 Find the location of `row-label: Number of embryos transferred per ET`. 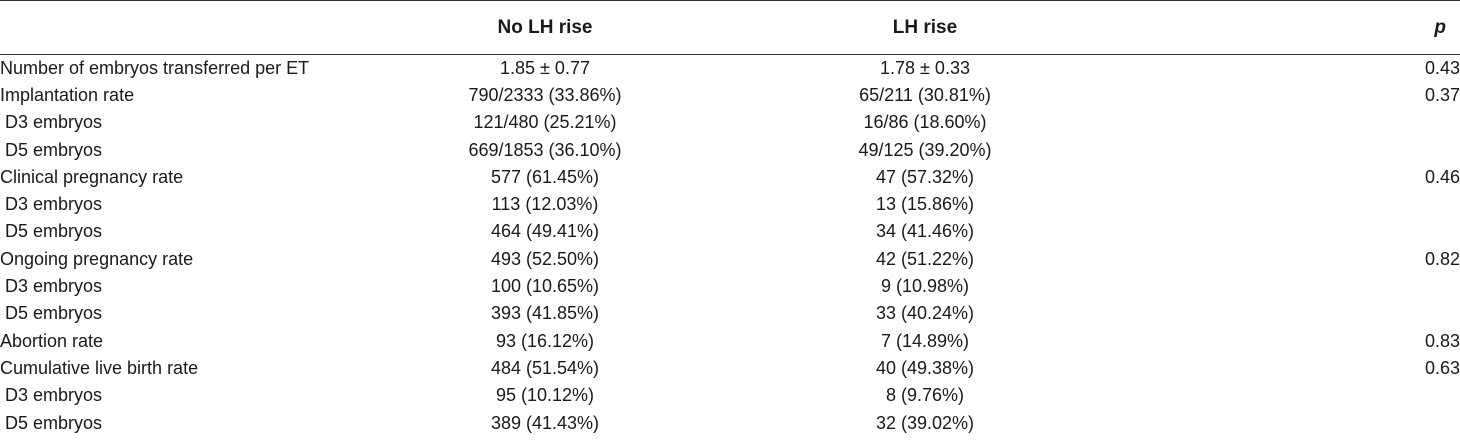

row-label: Number of embryos transferred per ET is located at coordinates (155, 67).